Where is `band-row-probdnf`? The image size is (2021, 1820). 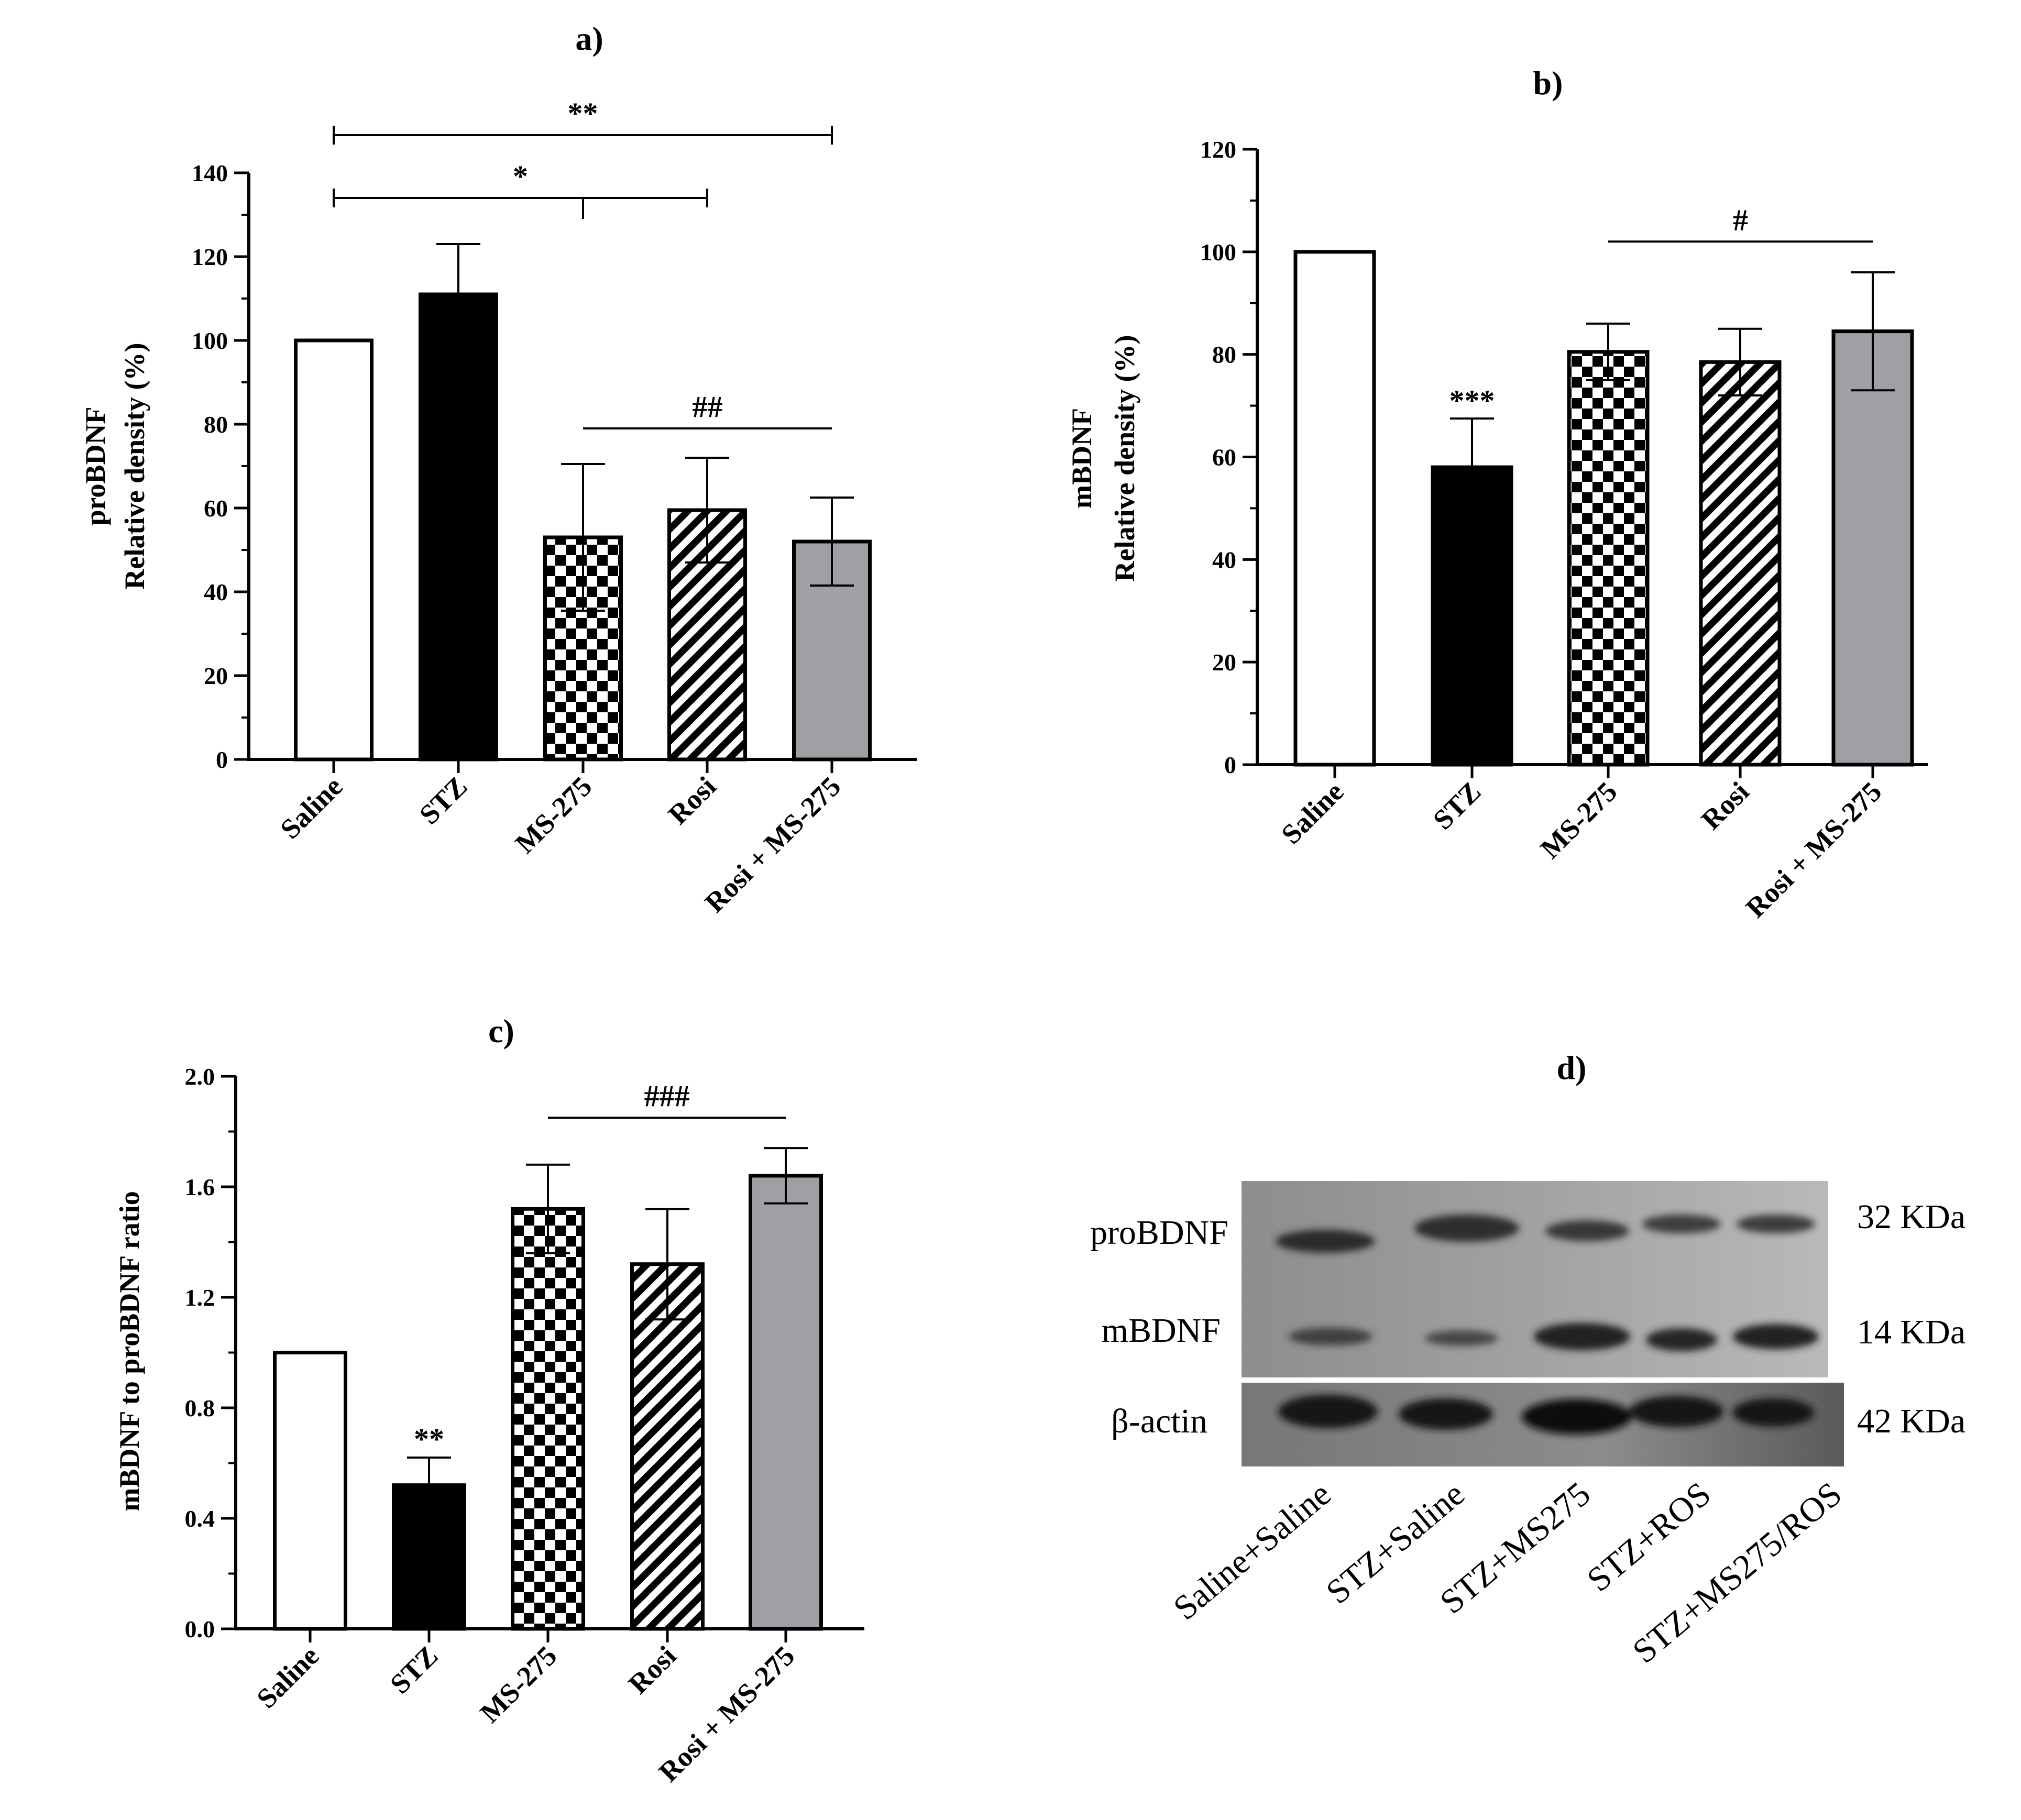 band-row-probdnf is located at coordinates (1545, 1234).